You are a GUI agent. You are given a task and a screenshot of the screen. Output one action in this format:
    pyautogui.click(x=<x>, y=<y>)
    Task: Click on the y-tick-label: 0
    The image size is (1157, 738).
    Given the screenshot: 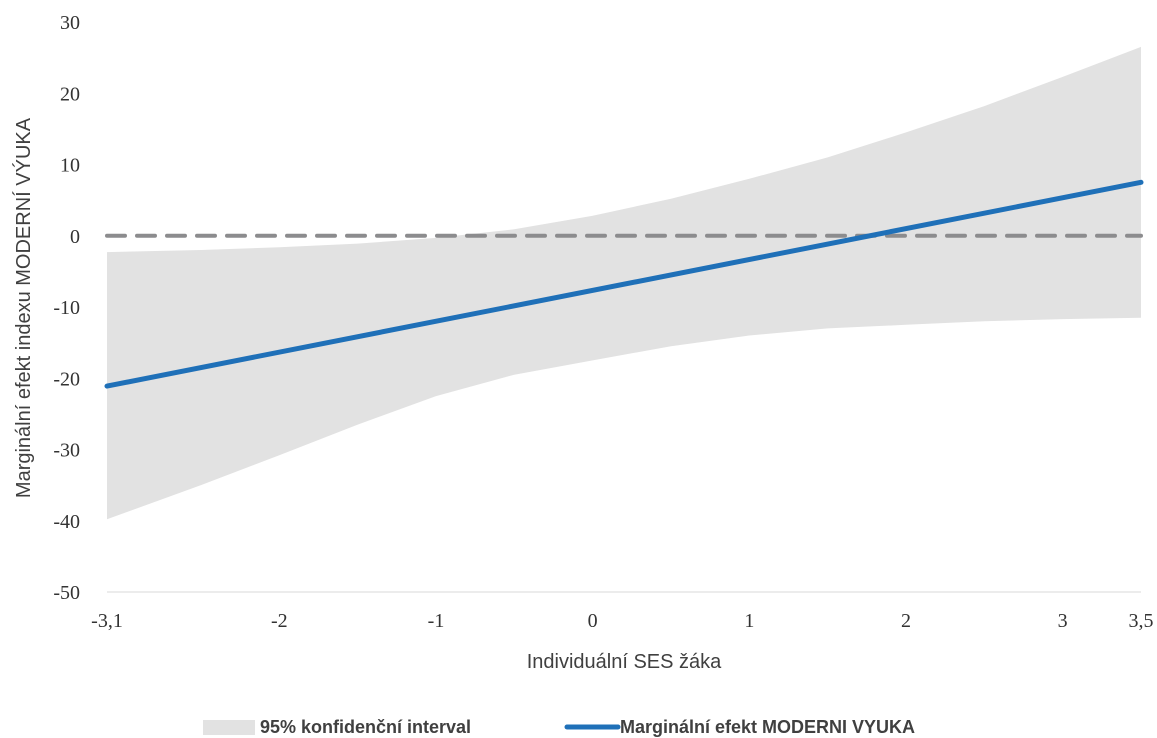 What is the action you would take?
    pyautogui.click(x=75, y=237)
    